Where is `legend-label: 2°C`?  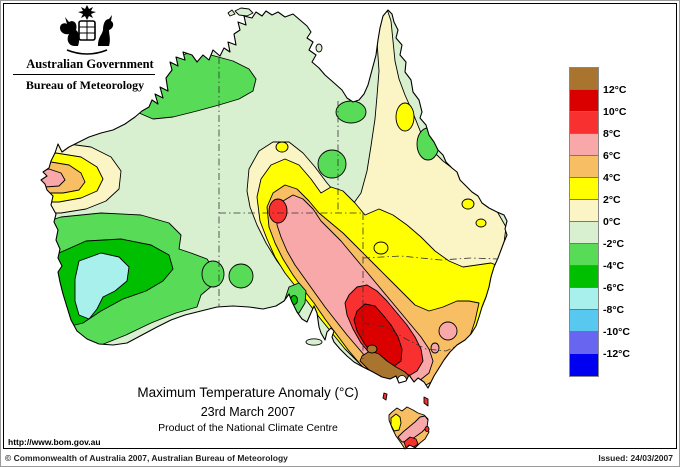
legend-label: 2°C is located at coordinates (612, 200).